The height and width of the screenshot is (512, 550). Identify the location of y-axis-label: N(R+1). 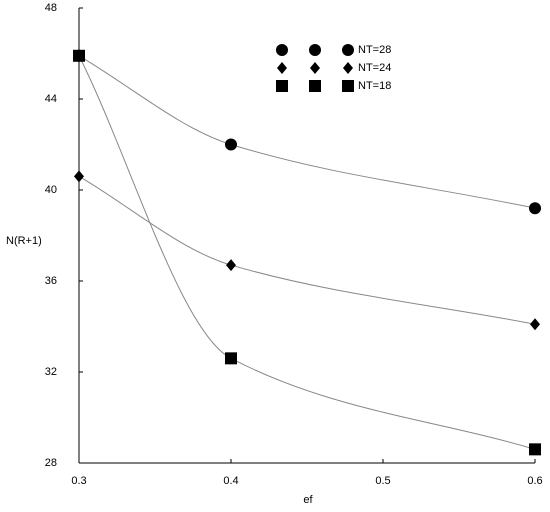
(24, 241).